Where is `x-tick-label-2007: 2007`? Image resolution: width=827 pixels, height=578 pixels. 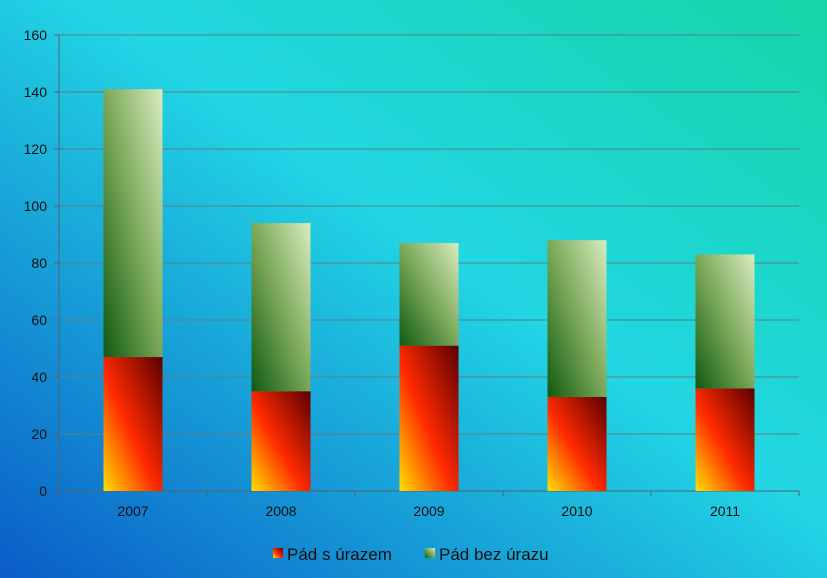
x-tick-label-2007: 2007 is located at coordinates (132, 511).